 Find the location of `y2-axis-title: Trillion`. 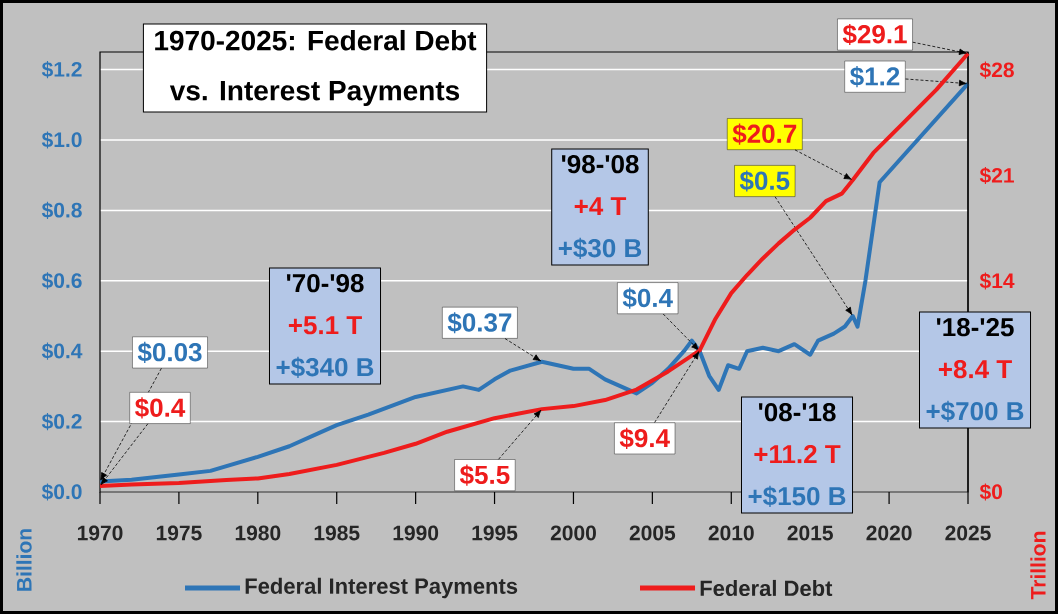

y2-axis-title: Trillion is located at coordinates (1038, 565).